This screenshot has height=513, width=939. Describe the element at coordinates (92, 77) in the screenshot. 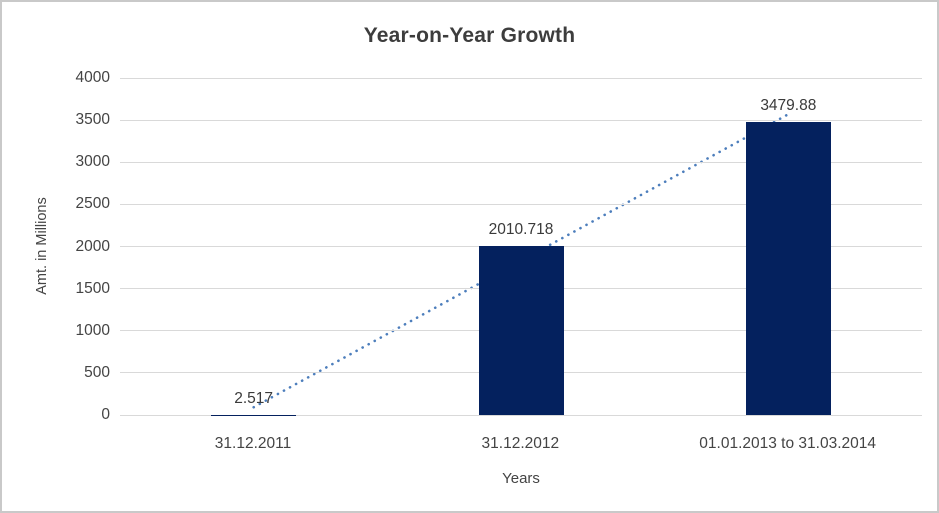

I see `y-tick-label: 4000` at that location.